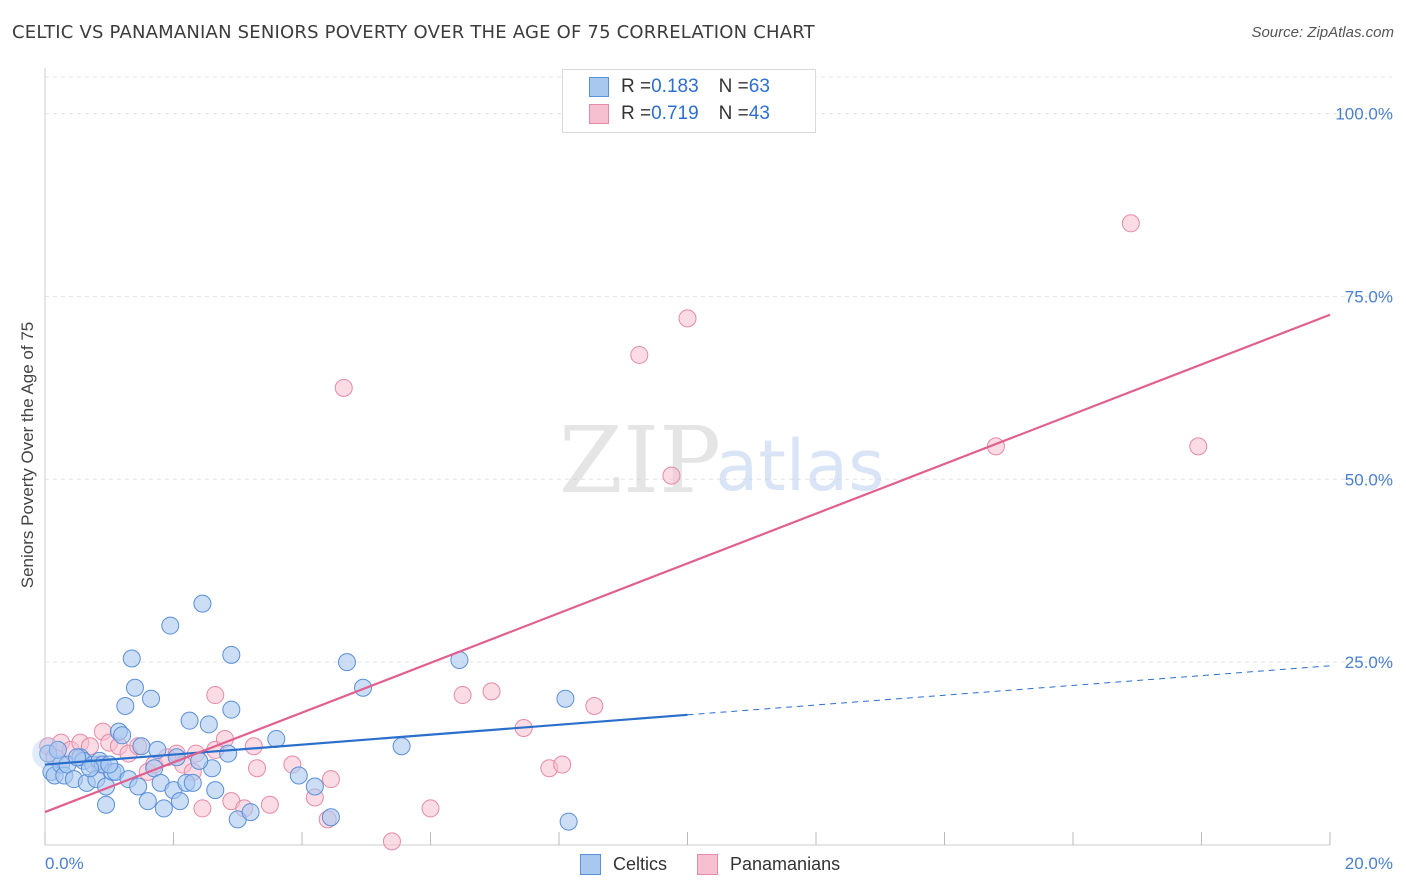  I want to click on celtics-points, so click(305, 712).